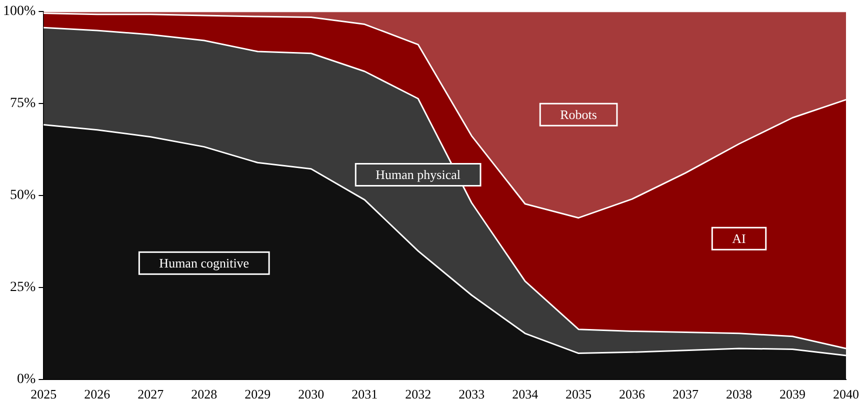 The width and height of the screenshot is (864, 406). I want to click on x-tick-label: 2028, so click(204, 394).